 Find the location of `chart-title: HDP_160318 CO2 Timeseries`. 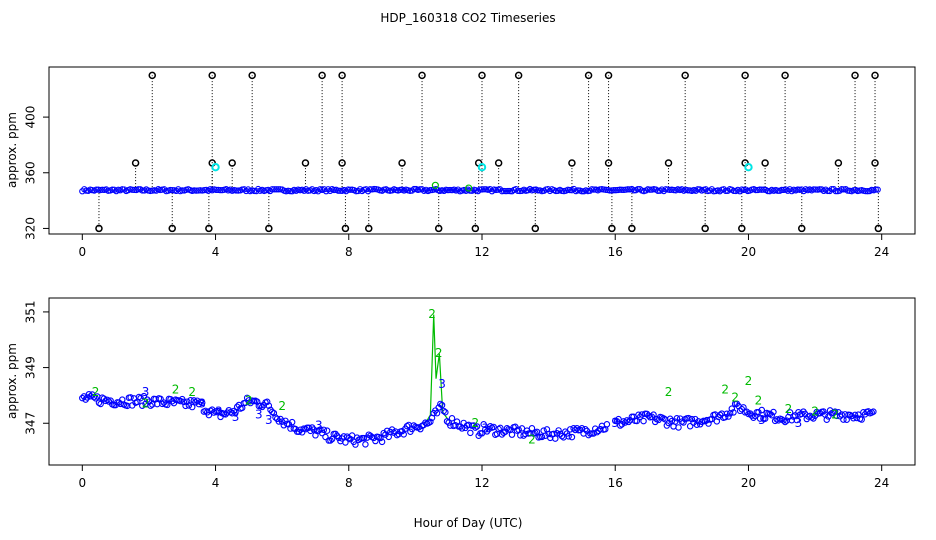

chart-title: HDP_160318 CO2 Timeseries is located at coordinates (467, 18).